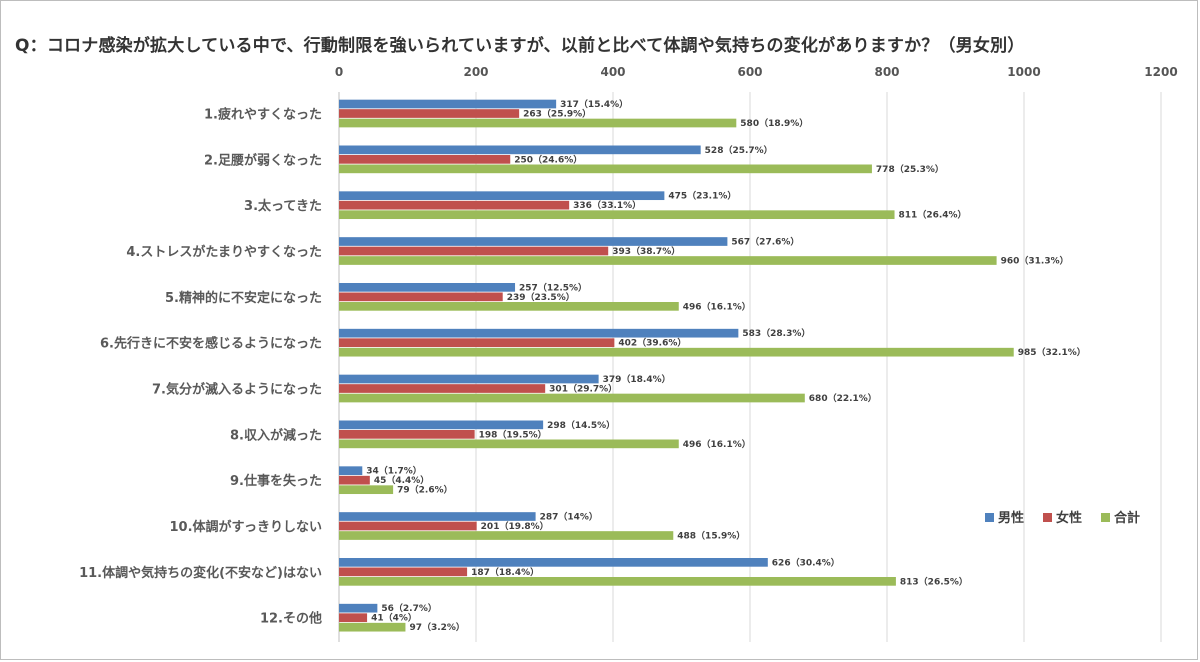 The image size is (1200, 662). Describe the element at coordinates (776, 333) in the screenshot. I see `data-label: 583（28.3%）` at that location.